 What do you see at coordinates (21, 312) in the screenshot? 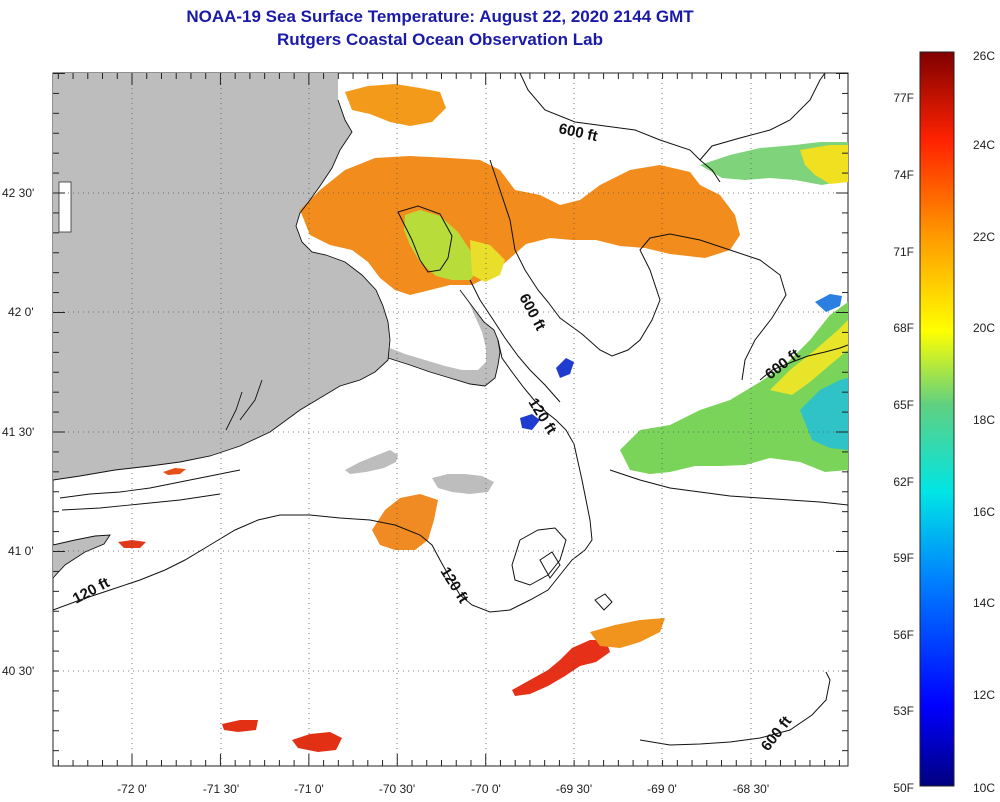
I see `lat-label-42-0: 42 0'` at bounding box center [21, 312].